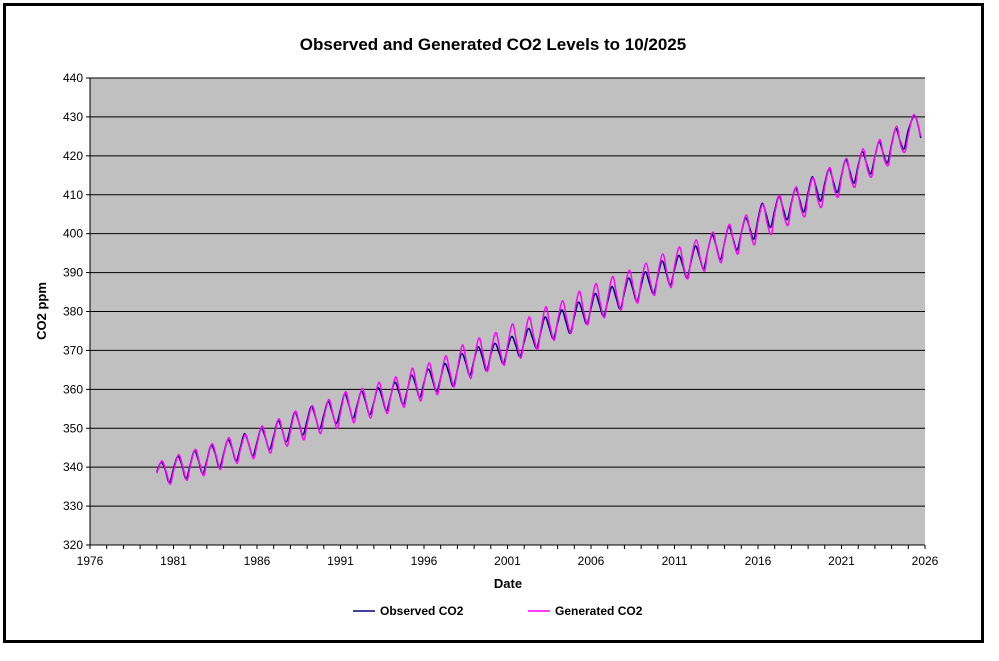 This screenshot has width=999, height=661. Describe the element at coordinates (758, 561) in the screenshot. I see `x-tick-label: 2016` at that location.